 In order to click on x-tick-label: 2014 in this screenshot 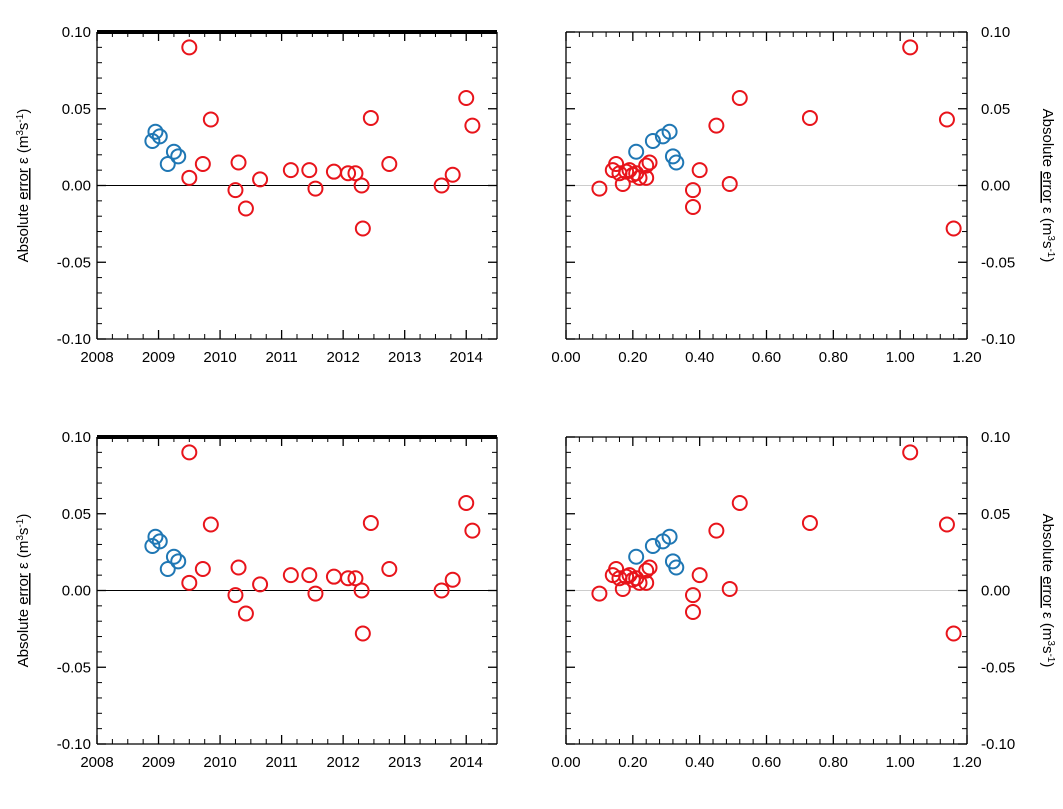, I will do `click(466, 762)`.